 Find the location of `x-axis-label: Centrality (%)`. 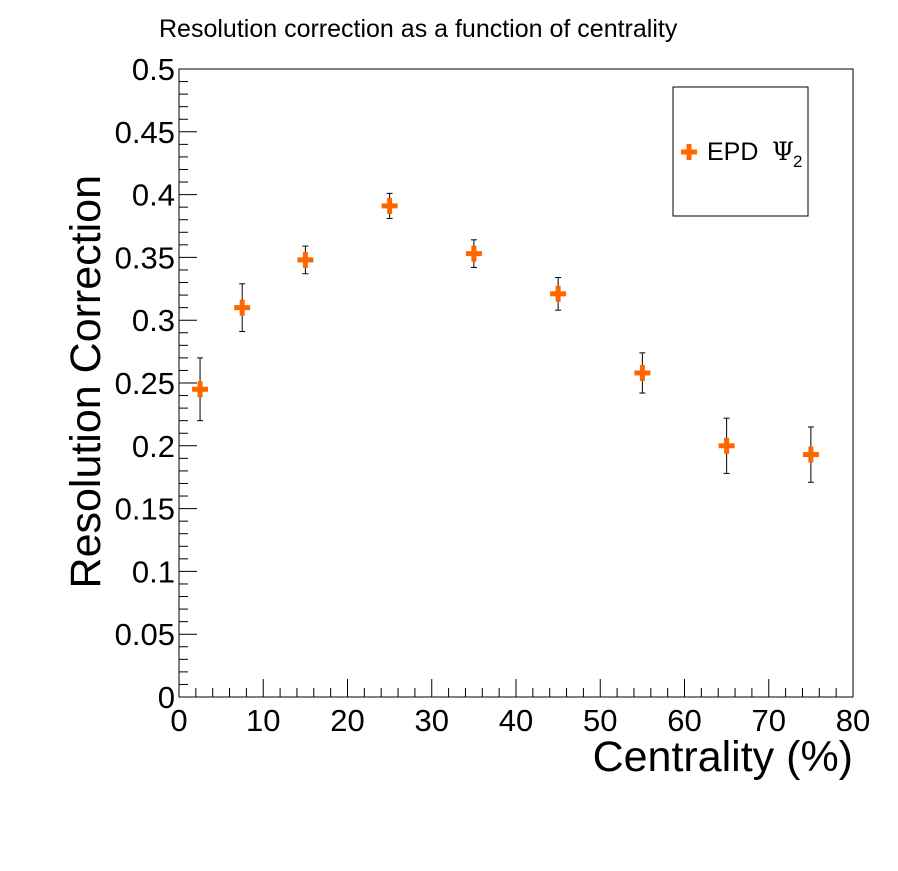

x-axis-label: Centrality (%) is located at coordinates (723, 757).